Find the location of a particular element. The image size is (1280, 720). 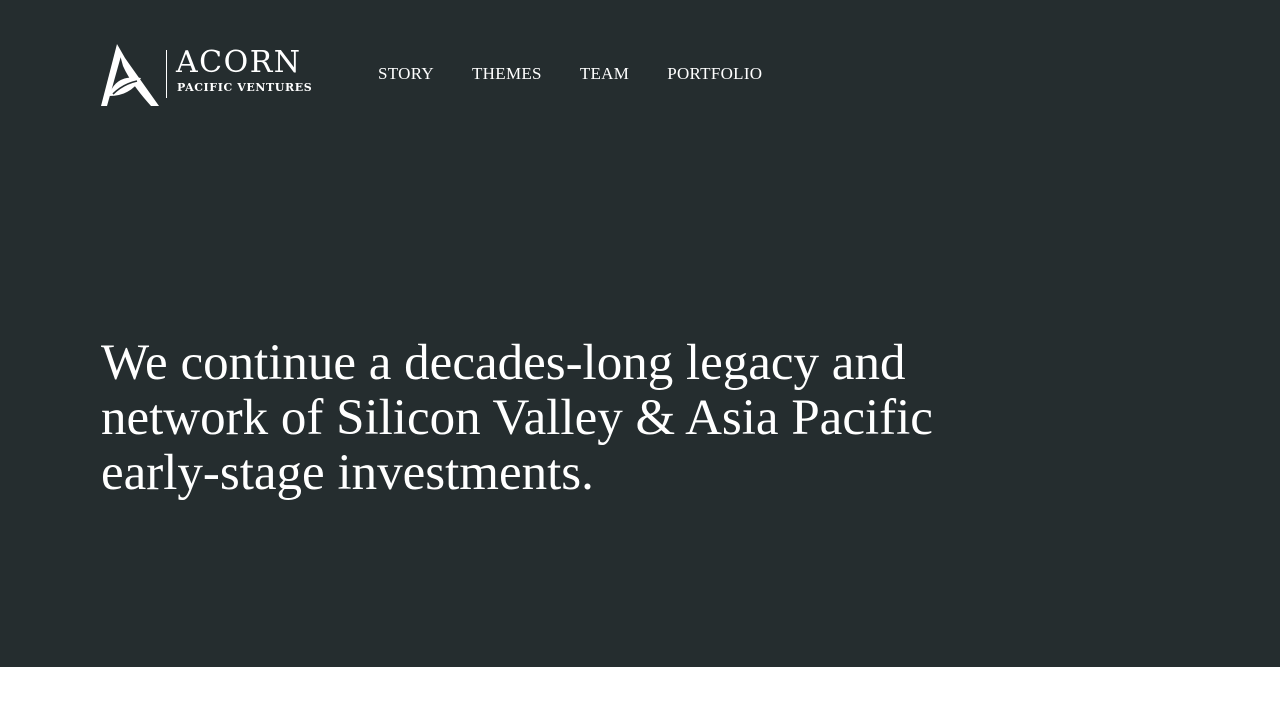

main-nav: STORY THEMES TEAM PORTFOLIO is located at coordinates (570, 74).